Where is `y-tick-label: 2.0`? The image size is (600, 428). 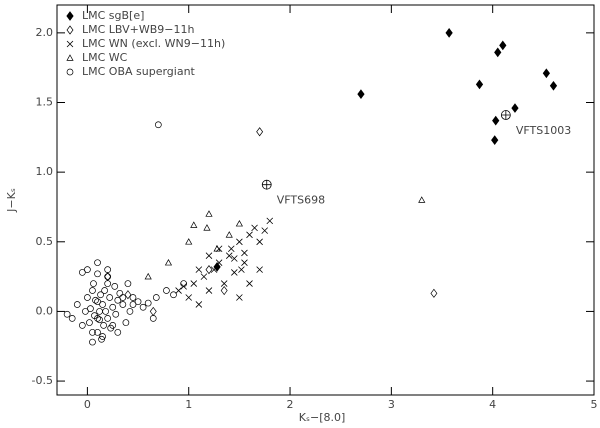
y-tick-label: 2.0 is located at coordinates (45, 32).